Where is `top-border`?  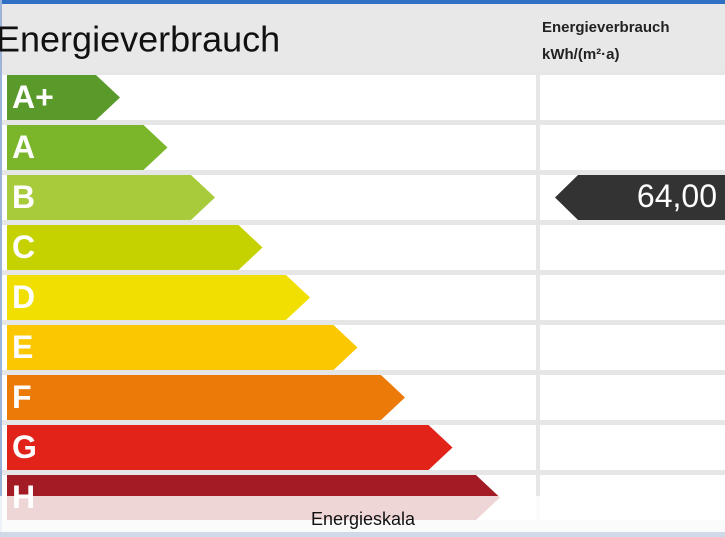
top-border is located at coordinates (362, 2).